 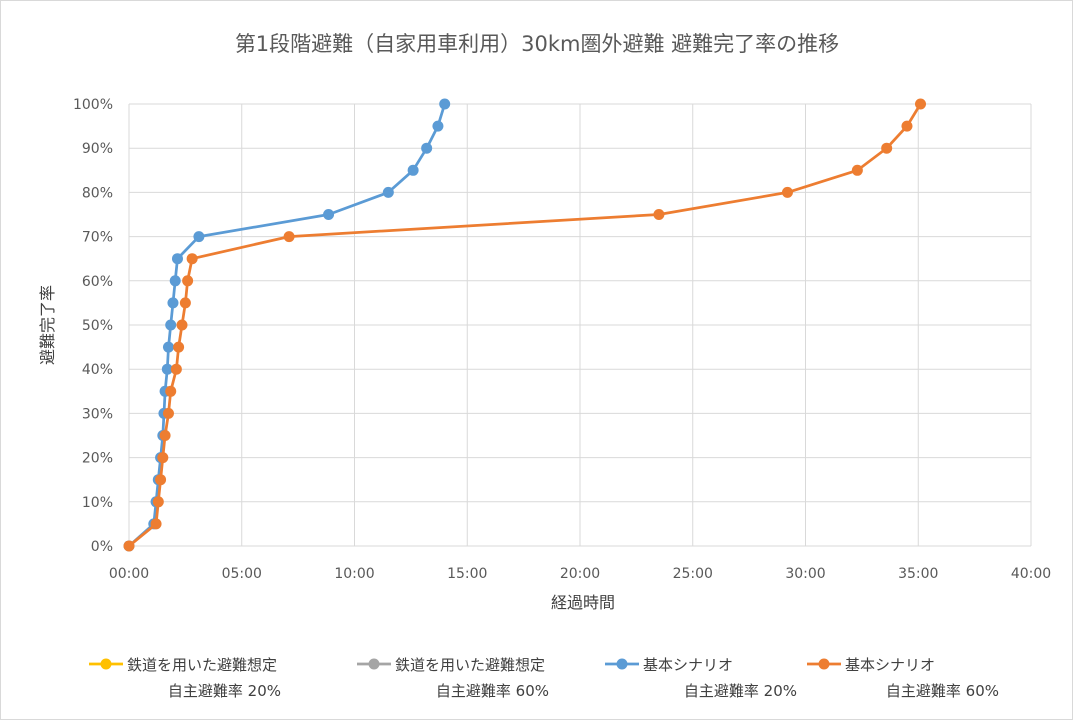 I want to click on x-tick-label: 05:00, so click(x=242, y=574).